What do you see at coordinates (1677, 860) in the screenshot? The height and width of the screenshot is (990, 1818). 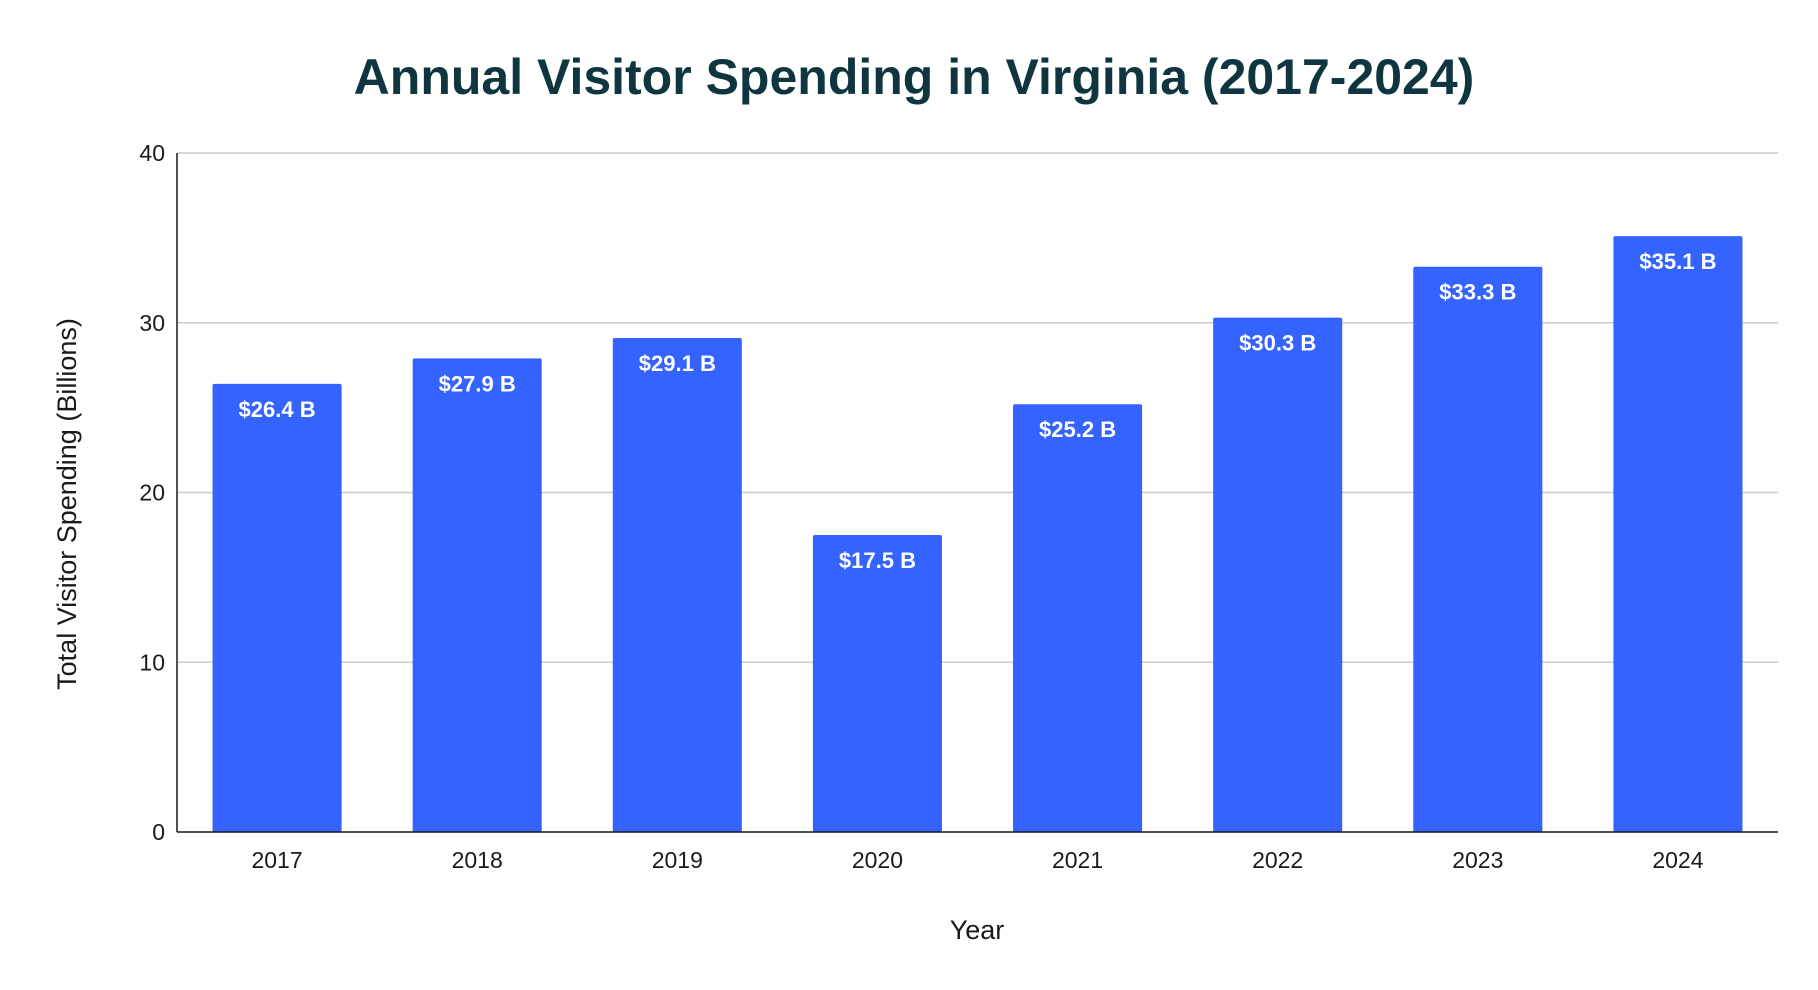 I see `x-tick-label-2024: 2024` at bounding box center [1677, 860].